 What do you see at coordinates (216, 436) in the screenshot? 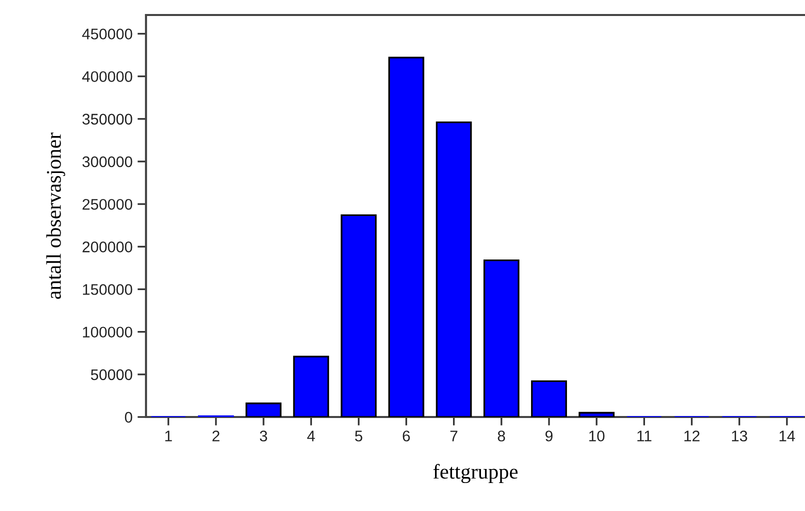
I see `x-tick-label: 2` at bounding box center [216, 436].